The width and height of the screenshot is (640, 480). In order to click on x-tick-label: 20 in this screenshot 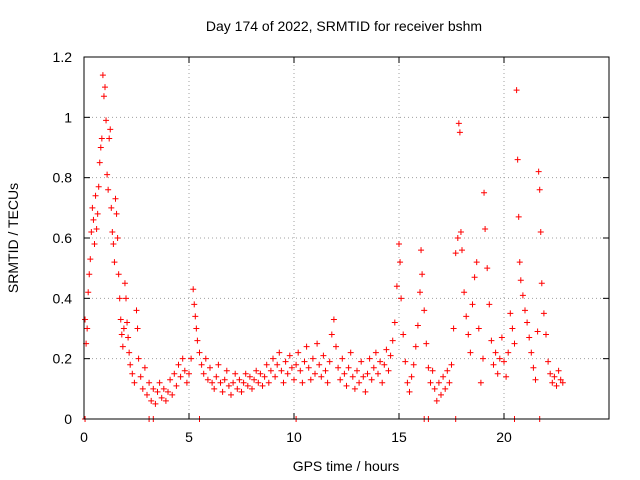, I will do `click(504, 437)`.